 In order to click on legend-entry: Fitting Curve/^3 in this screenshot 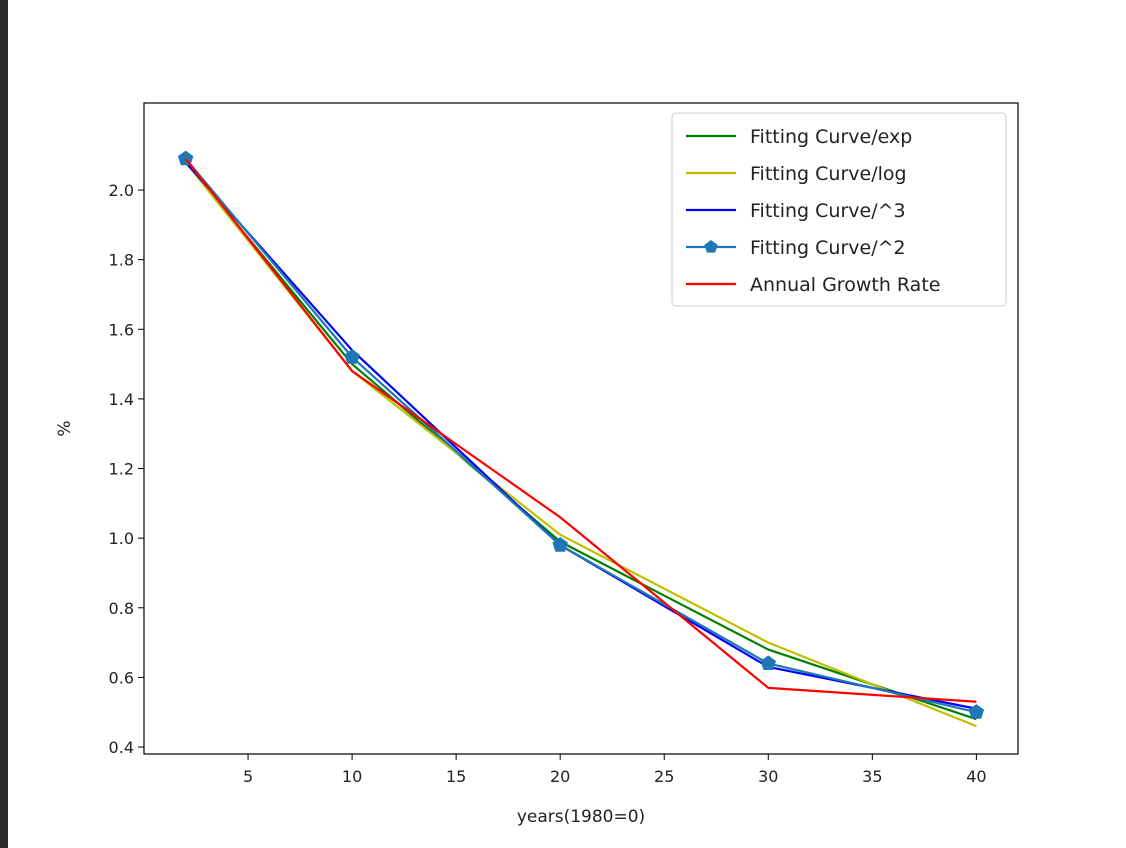, I will do `click(796, 211)`.